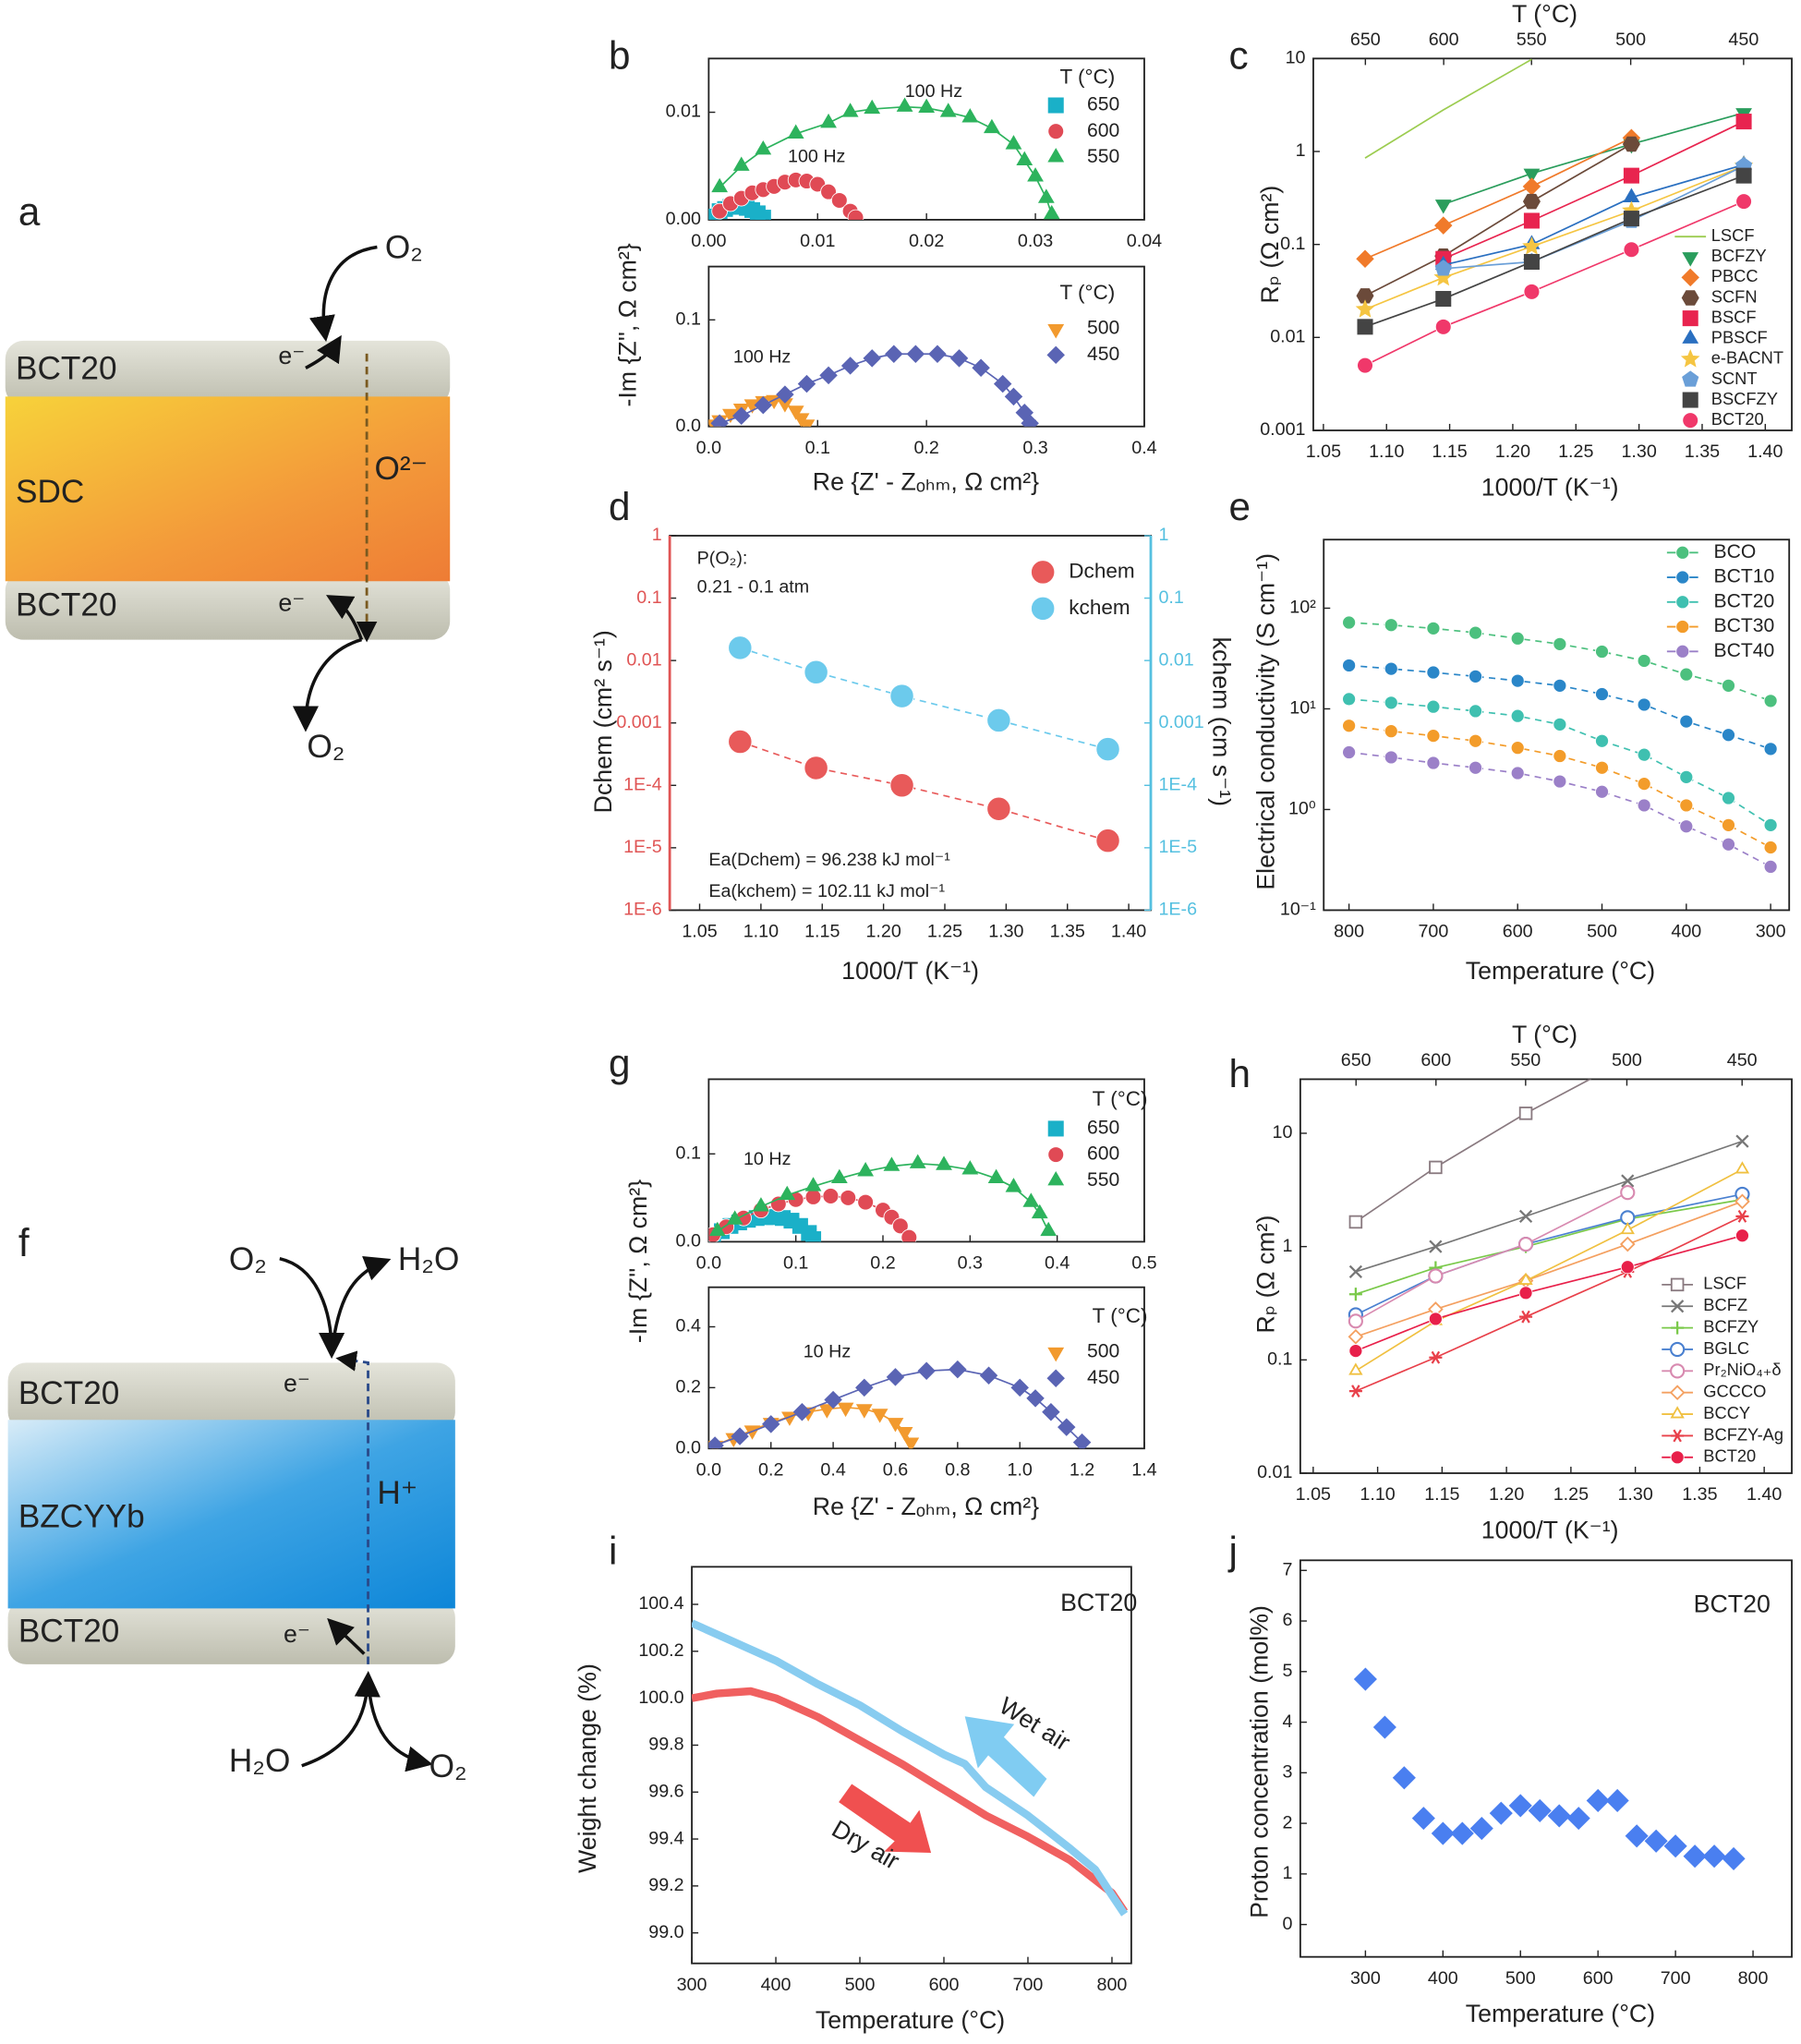  Describe the element at coordinates (1744, 399) in the screenshot. I see `legend-label: BSCFZY` at that location.